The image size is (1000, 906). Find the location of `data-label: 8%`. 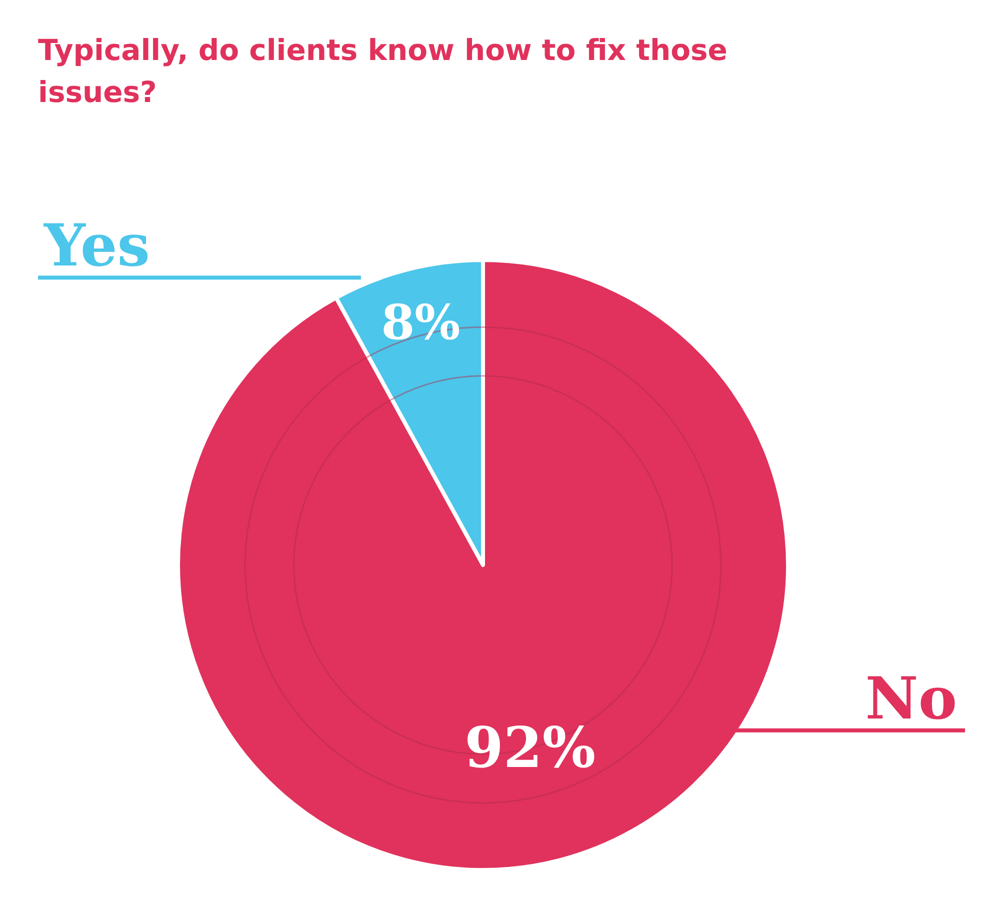

data-label: 8% is located at coordinates (420, 322).